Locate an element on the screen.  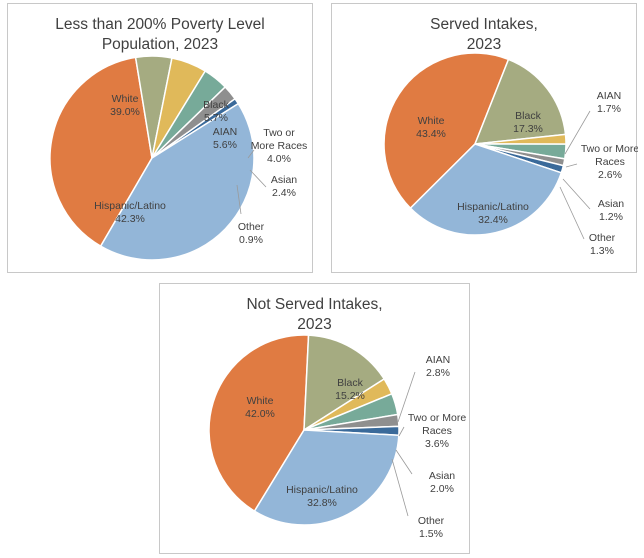
chart-title-line-1: Less than 200% Poverty Level is located at coordinates (160, 24).